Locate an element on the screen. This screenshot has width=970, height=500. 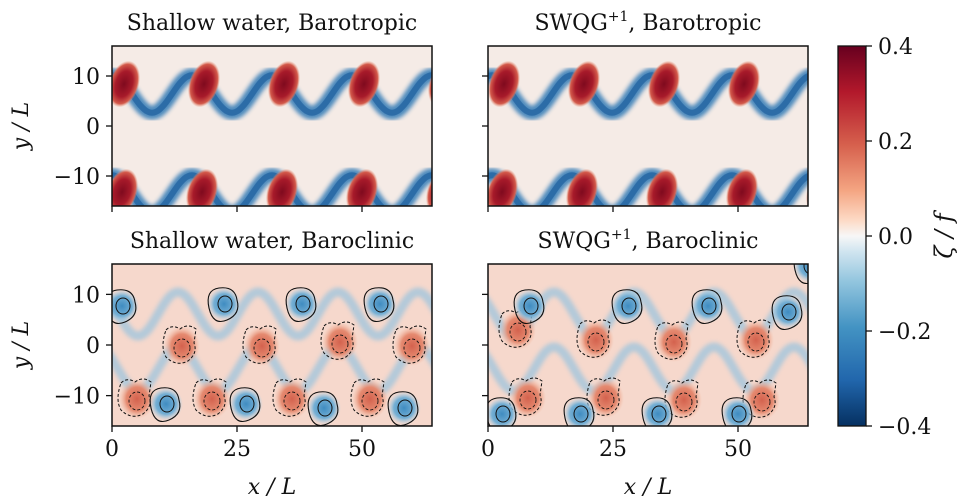
y-tick-label: 10 is located at coordinates (86, 295).